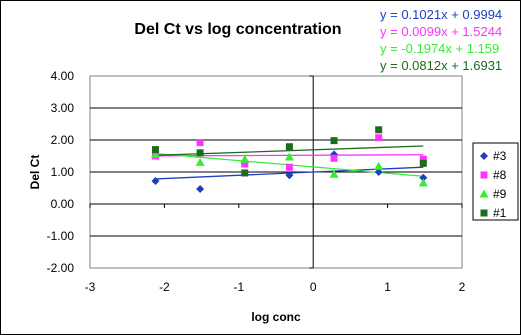  Describe the element at coordinates (276, 317) in the screenshot. I see `x-axis-label: log conc` at that location.